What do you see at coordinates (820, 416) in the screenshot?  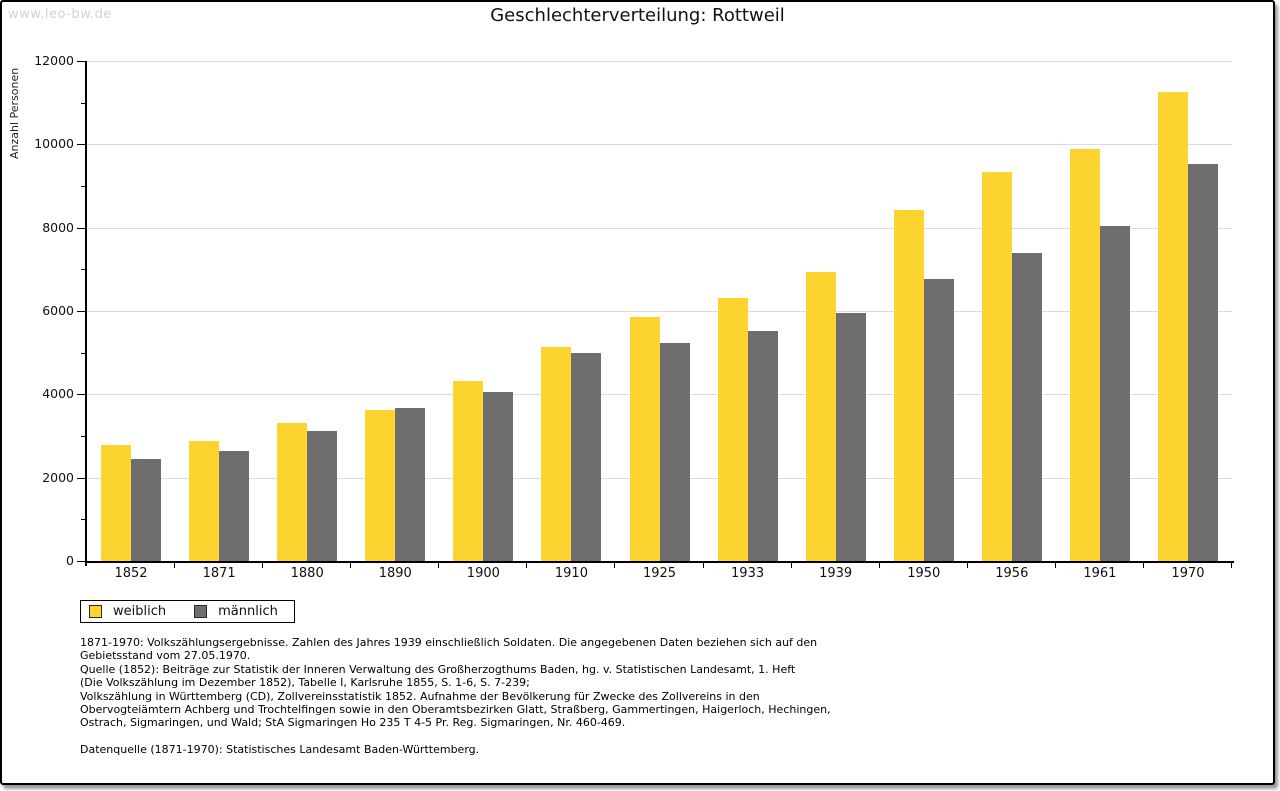 I see `bar-weiblich-1939` at bounding box center [820, 416].